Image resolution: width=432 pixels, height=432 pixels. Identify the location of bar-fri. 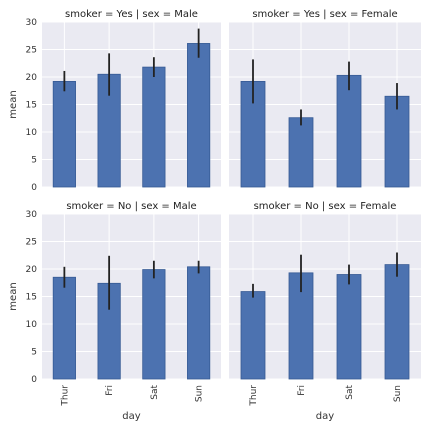
(301, 152).